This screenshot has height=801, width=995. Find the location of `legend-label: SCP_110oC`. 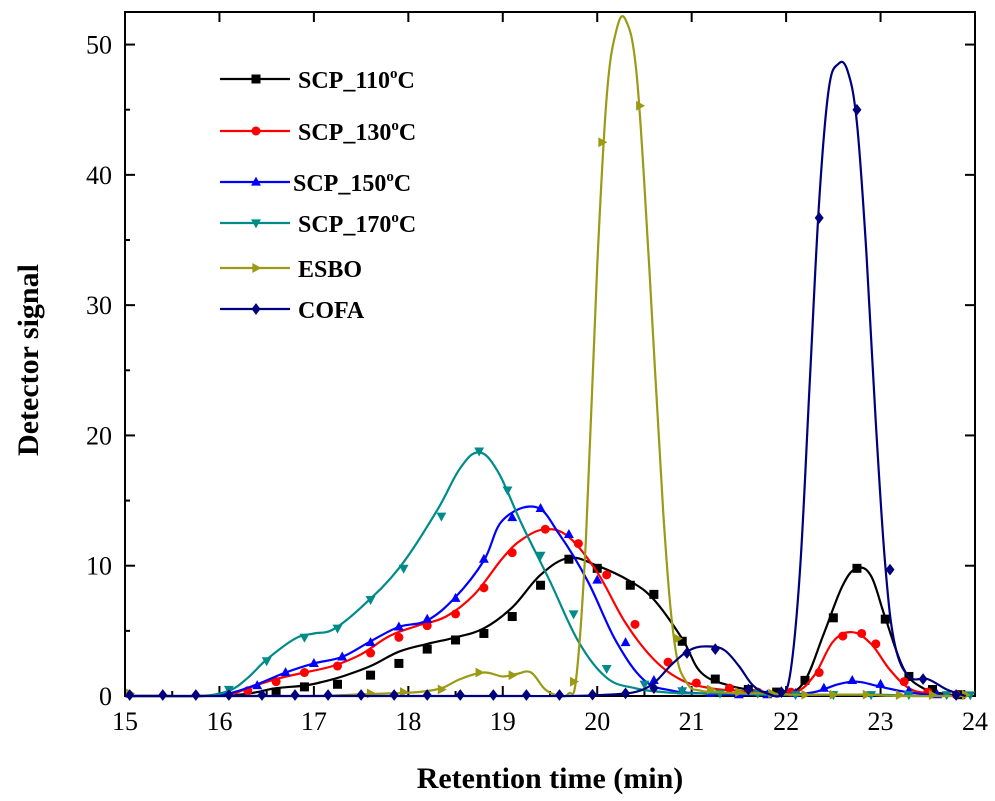

legend-label: SCP_110oC is located at coordinates (356, 80).